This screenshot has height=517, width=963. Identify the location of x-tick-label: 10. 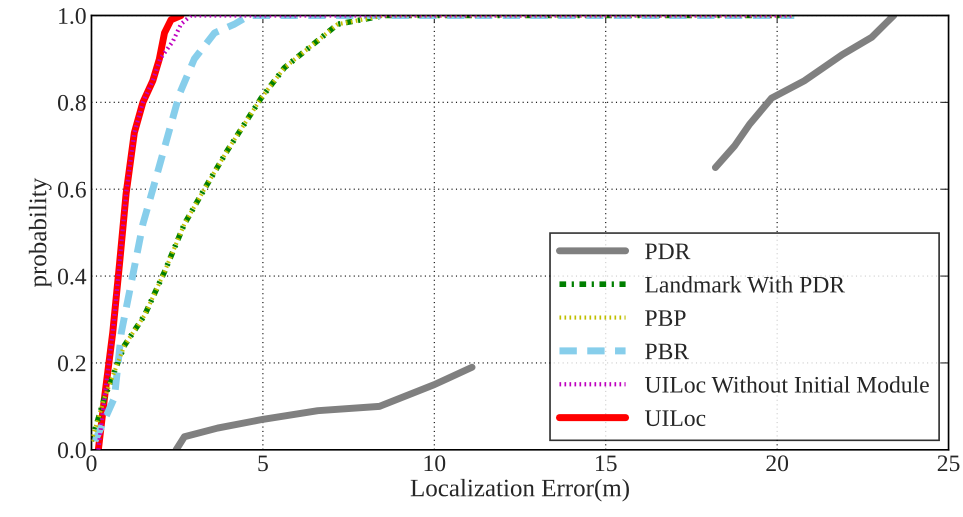
(435, 463).